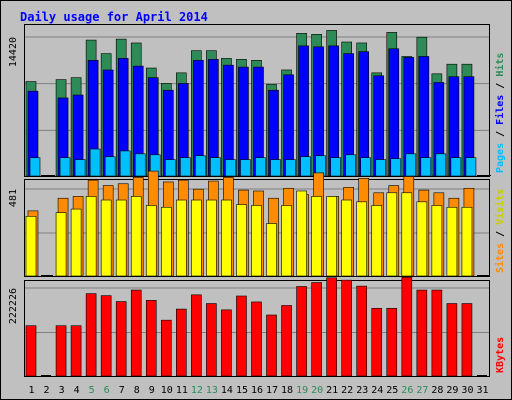 This screenshot has height=400, width=512. I want to click on y-max-label: 222226, so click(13, 306).